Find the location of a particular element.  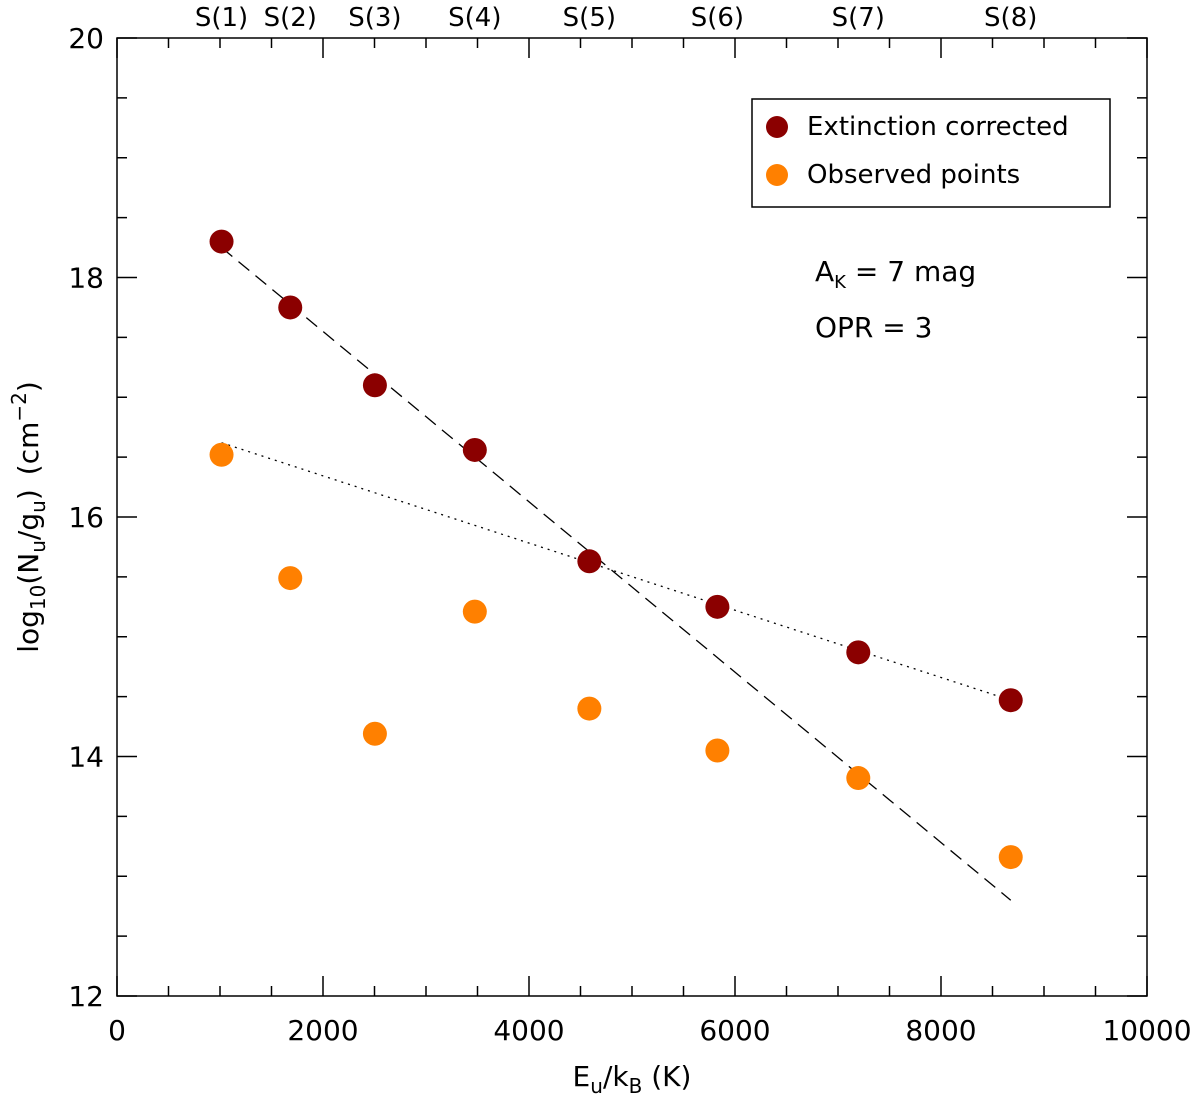

top-label: S(6) is located at coordinates (717, 18).